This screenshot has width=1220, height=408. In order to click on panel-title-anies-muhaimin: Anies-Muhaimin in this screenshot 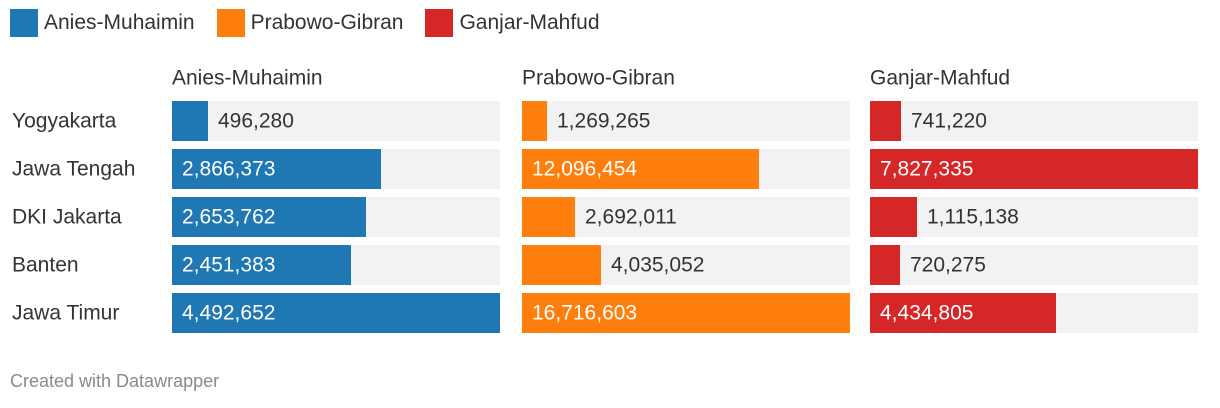, I will do `click(247, 78)`.